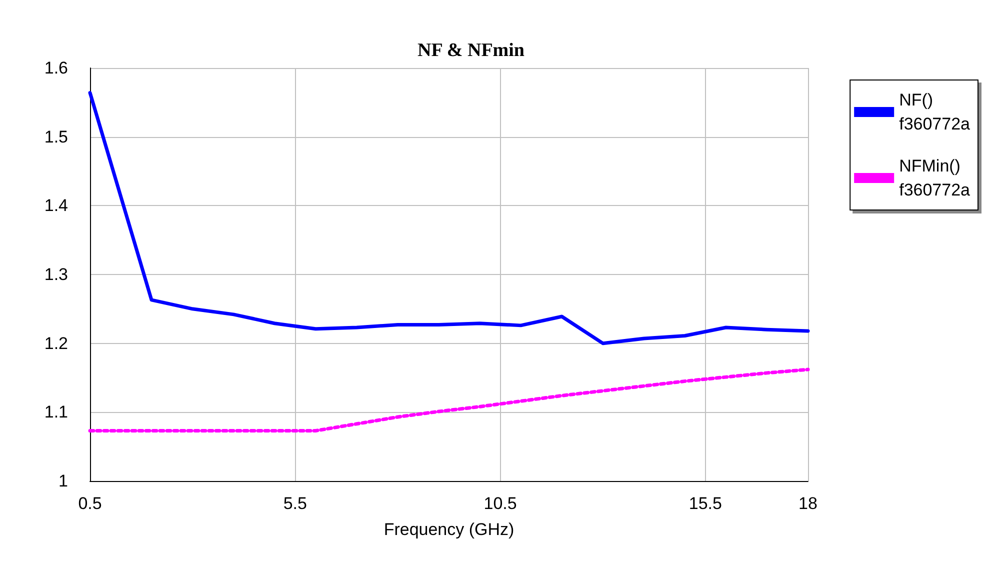 The width and height of the screenshot is (993, 573). I want to click on y-tick-label: 1, so click(63, 481).